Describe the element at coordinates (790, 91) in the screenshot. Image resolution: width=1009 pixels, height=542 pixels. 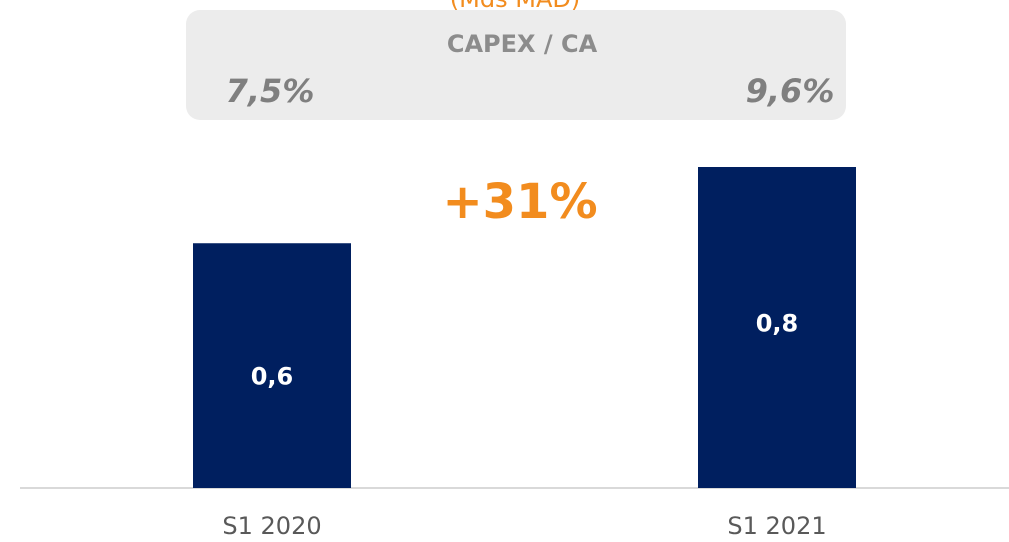
I see `ratio-value: 9,6%` at that location.